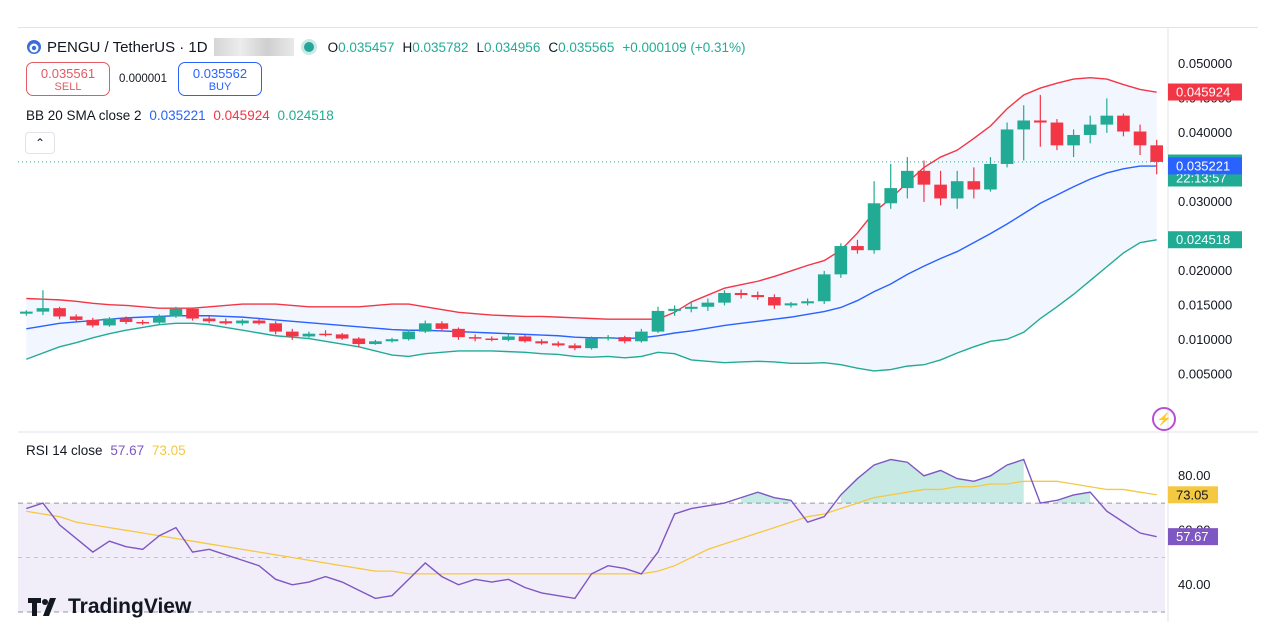 The width and height of the screenshot is (1280, 636). Describe the element at coordinates (241, 115) in the screenshot. I see `bb-upper-value: 0.045924` at that location.